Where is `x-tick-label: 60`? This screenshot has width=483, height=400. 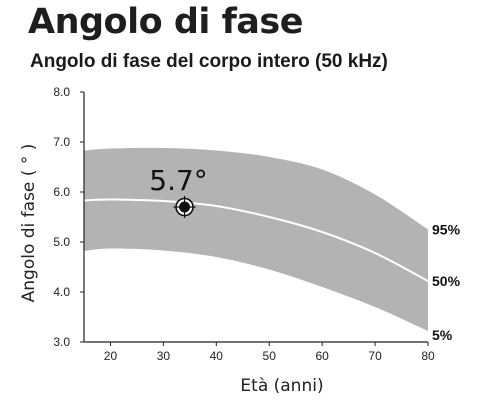 x-tick-label: 60 is located at coordinates (322, 356).